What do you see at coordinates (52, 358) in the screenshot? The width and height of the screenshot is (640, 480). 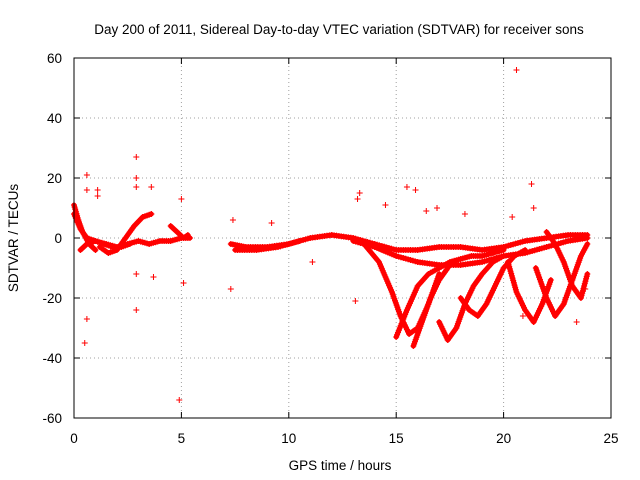 I see `y-tick-label: -40` at bounding box center [52, 358].